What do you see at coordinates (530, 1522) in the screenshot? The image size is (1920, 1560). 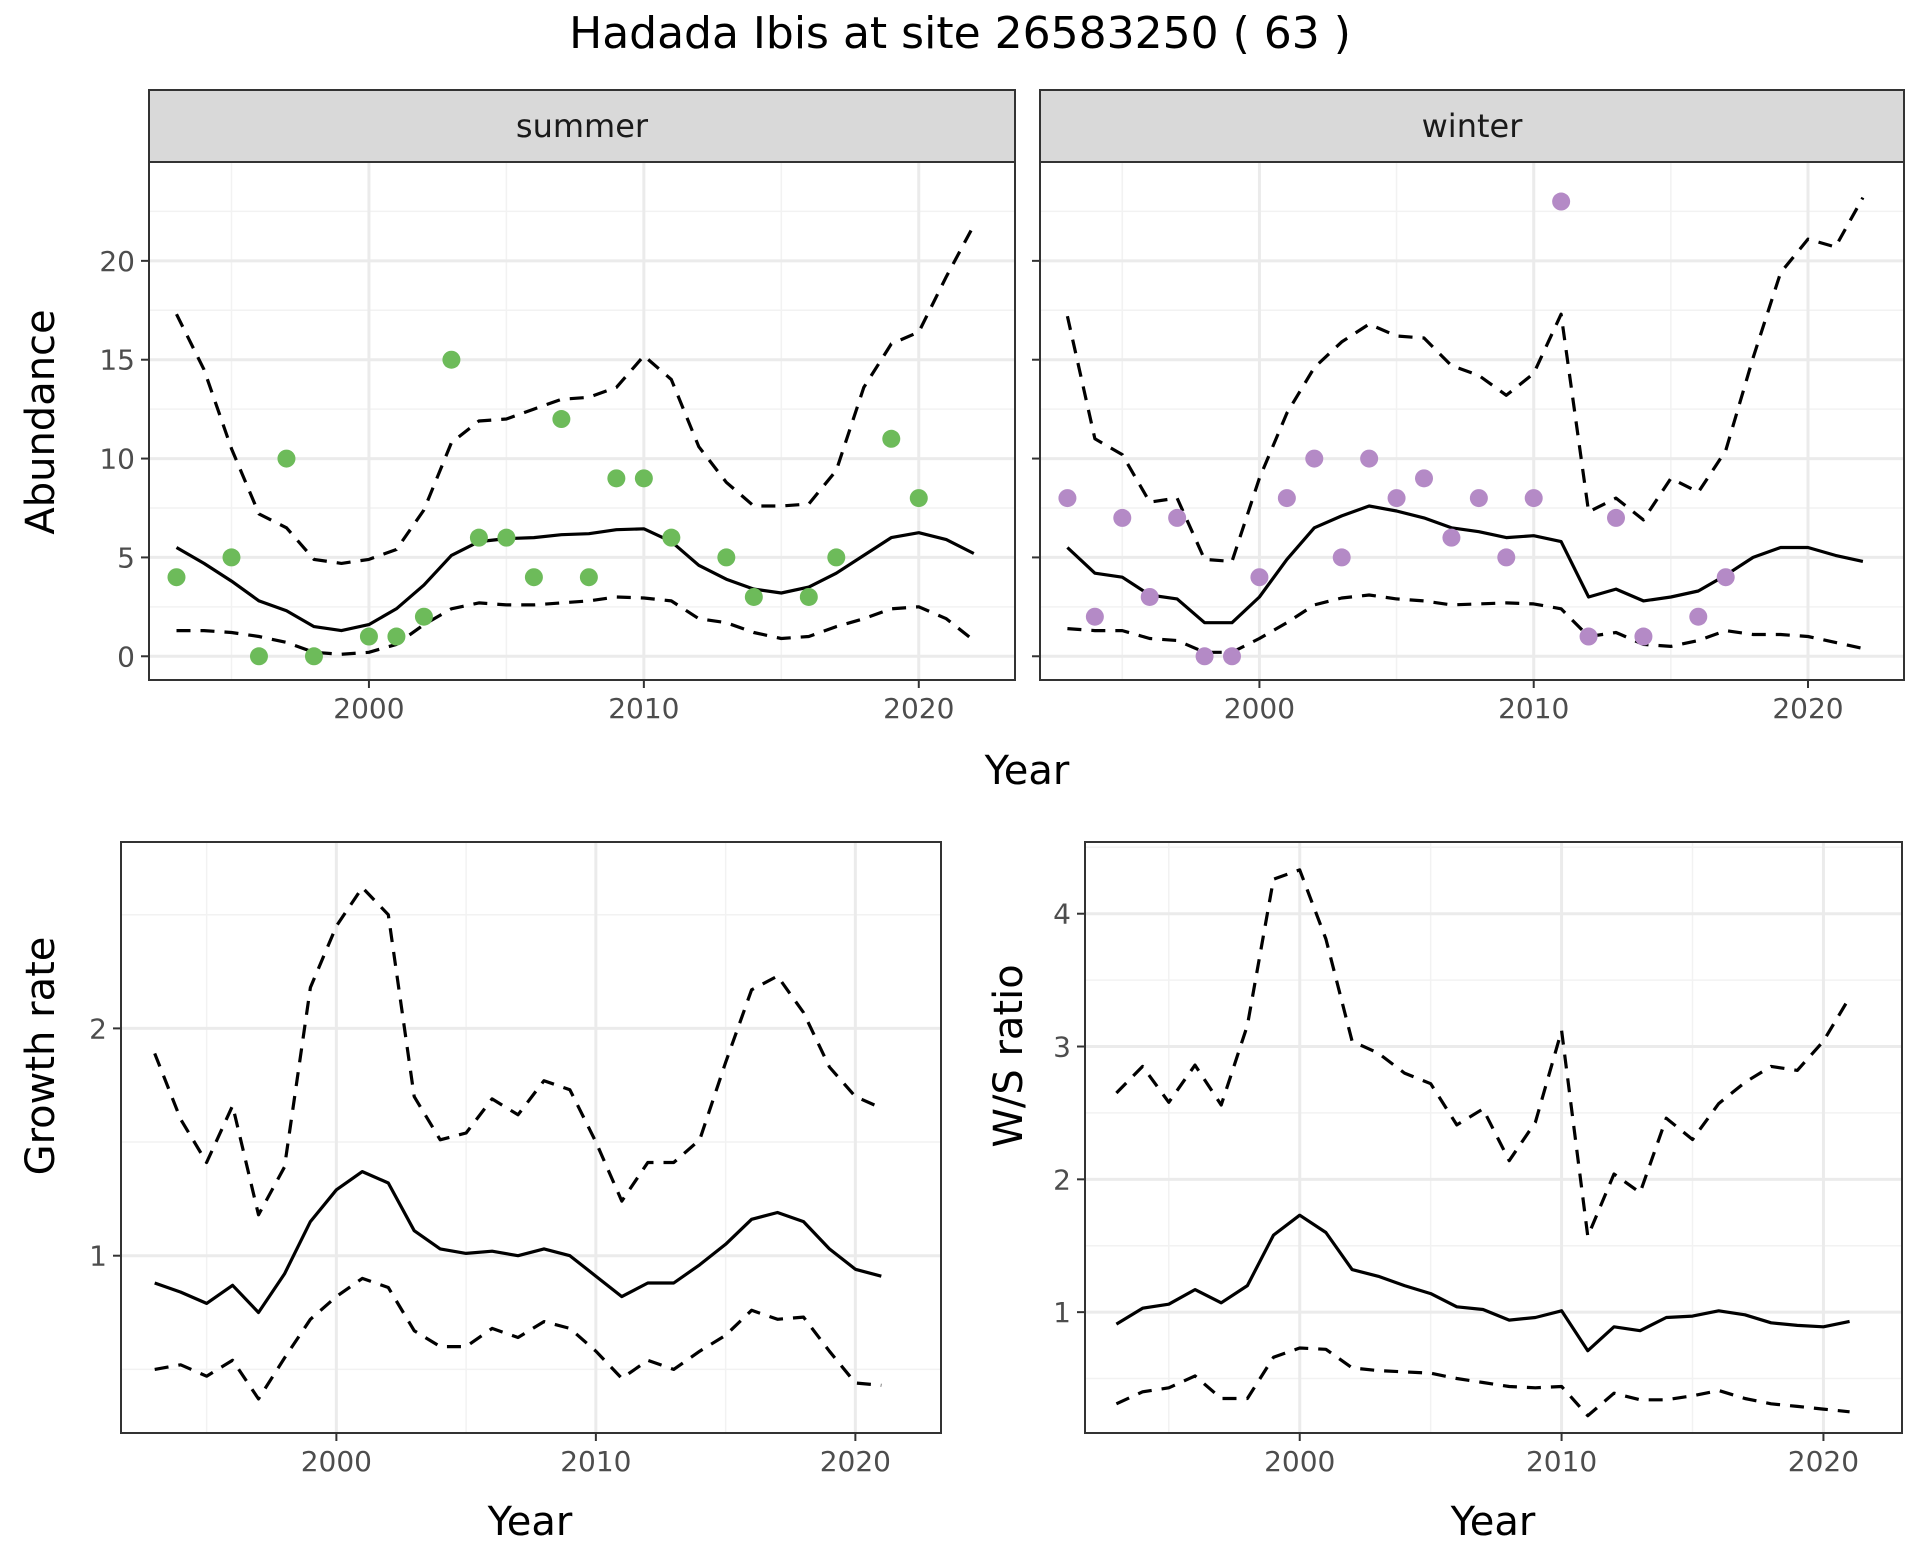 I see `growth-x-axis-title: Year` at bounding box center [530, 1522].